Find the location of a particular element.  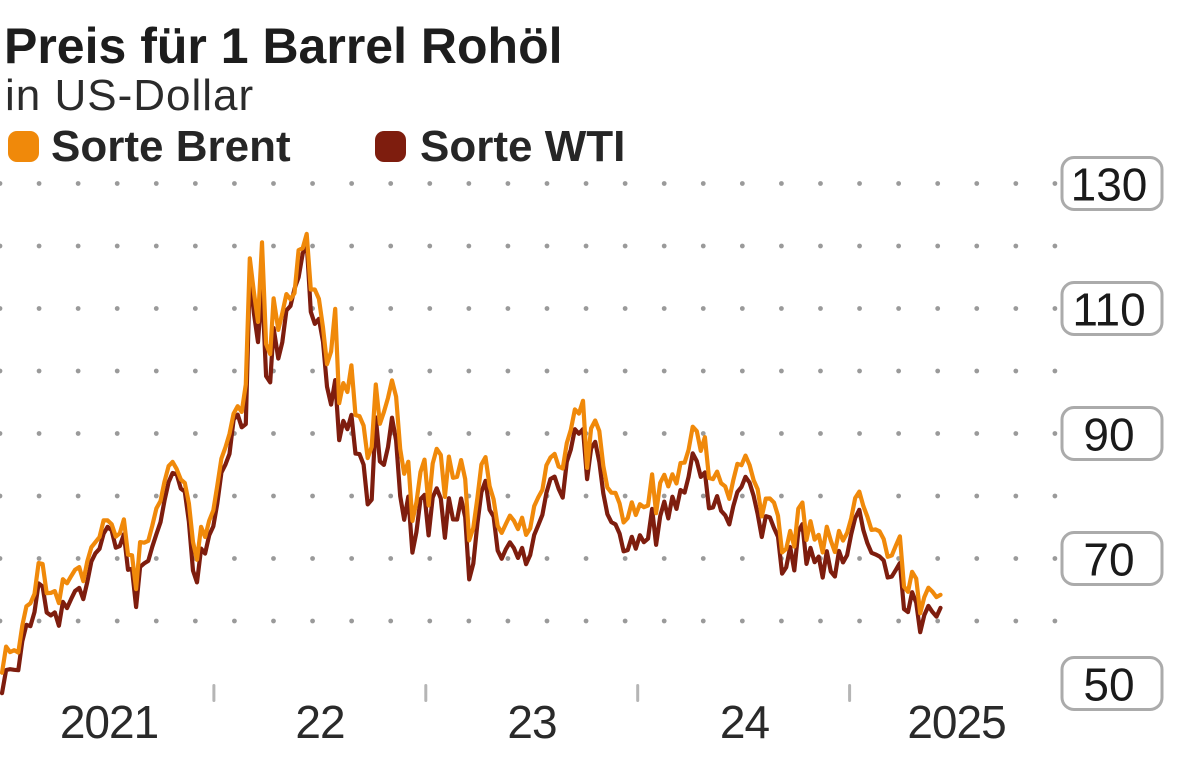

svg-text: 70 is located at coordinates (1108, 560).